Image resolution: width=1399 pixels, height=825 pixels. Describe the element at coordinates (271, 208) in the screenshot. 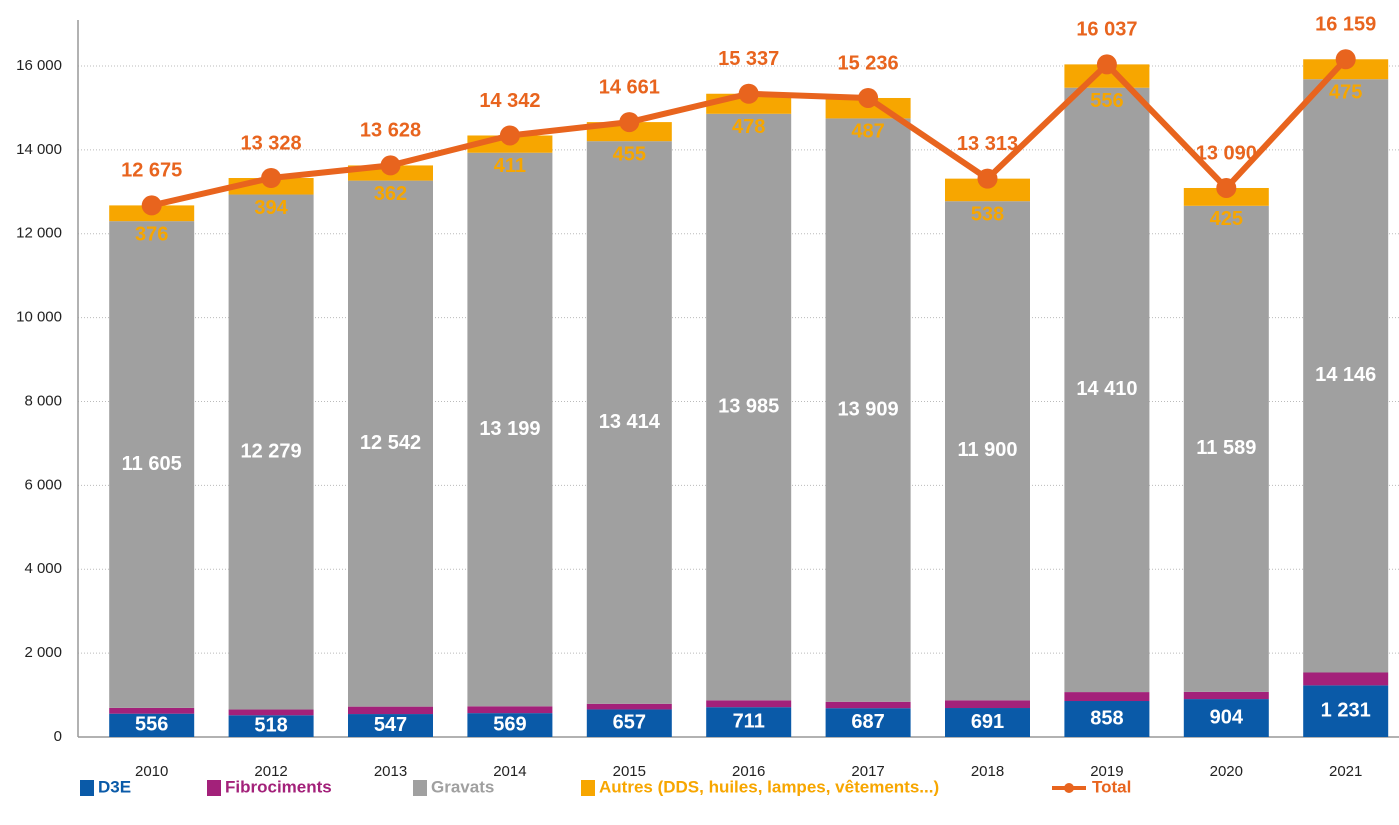

I see `data-label: 394` at that location.